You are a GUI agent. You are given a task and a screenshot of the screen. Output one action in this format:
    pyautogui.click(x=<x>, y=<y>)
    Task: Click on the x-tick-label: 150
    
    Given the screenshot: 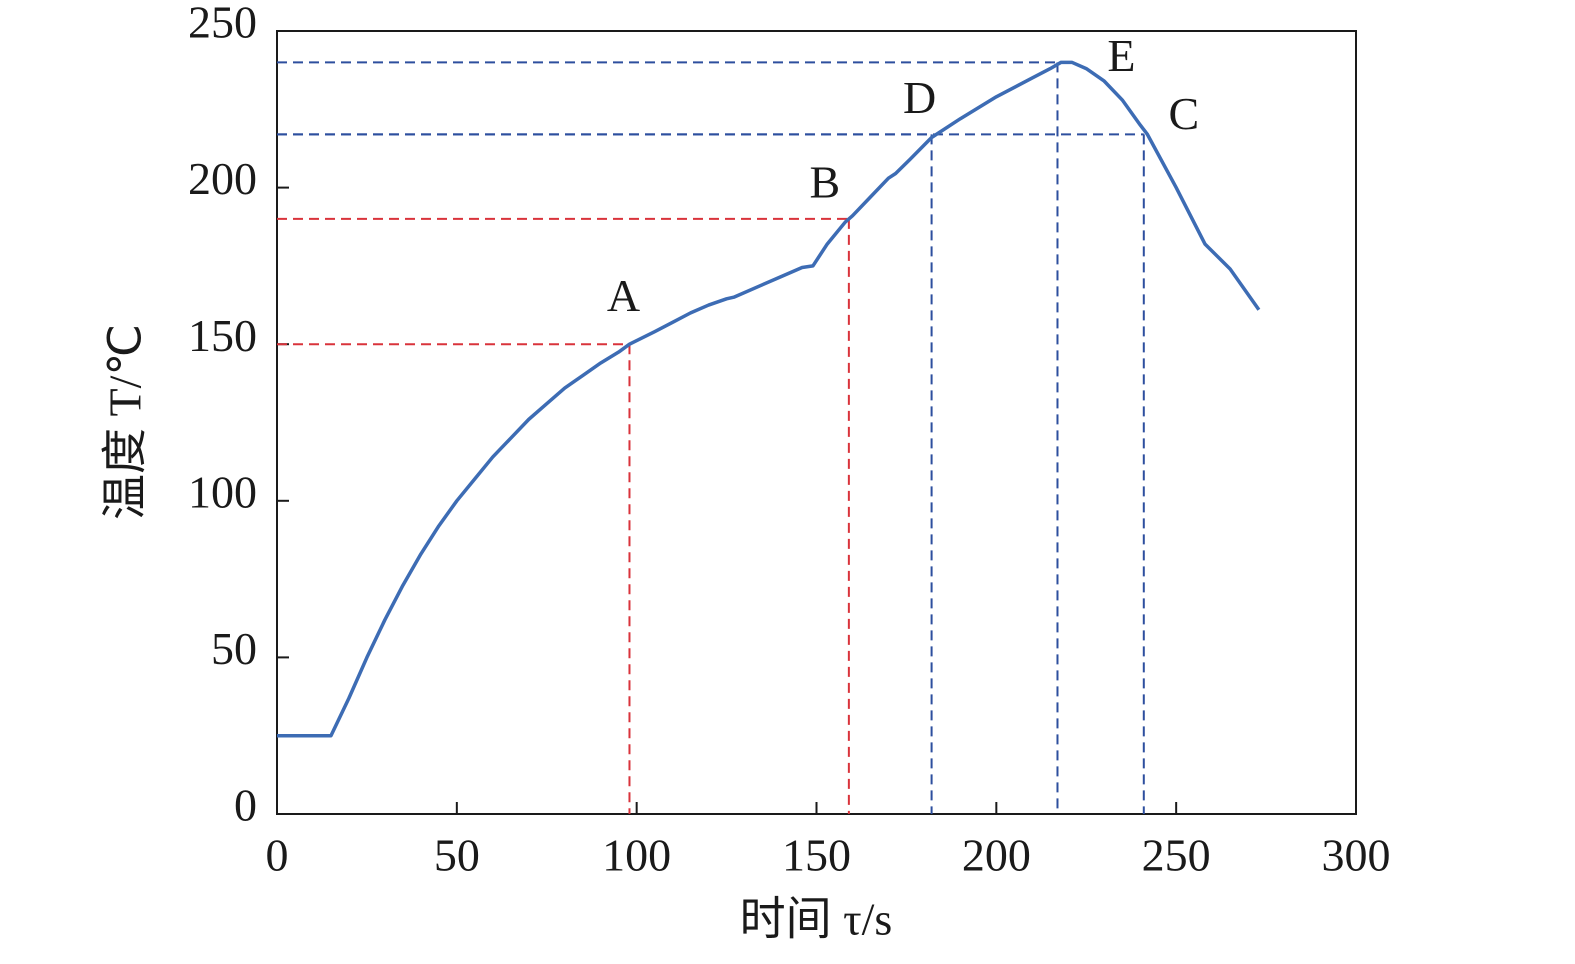 What is the action you would take?
    pyautogui.click(x=816, y=855)
    